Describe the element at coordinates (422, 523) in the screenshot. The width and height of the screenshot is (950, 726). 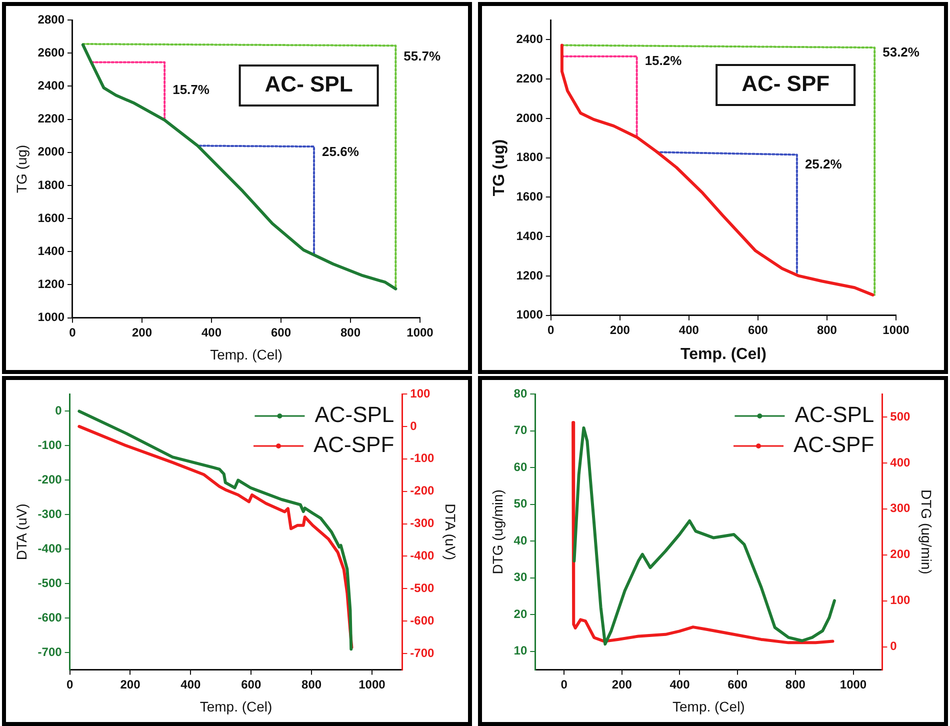
I see `y2-tick-label: -300` at that location.